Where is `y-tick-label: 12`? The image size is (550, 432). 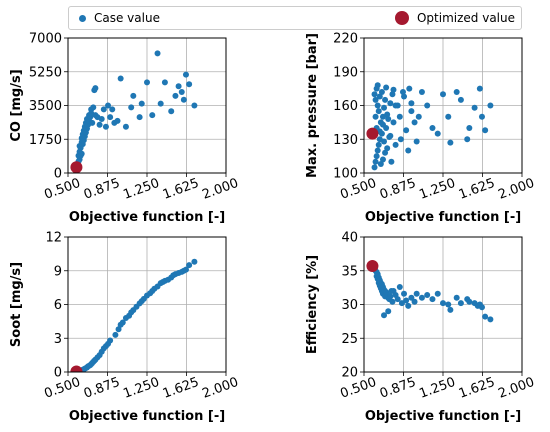
y-tick-label: 12 is located at coordinates (53, 238).